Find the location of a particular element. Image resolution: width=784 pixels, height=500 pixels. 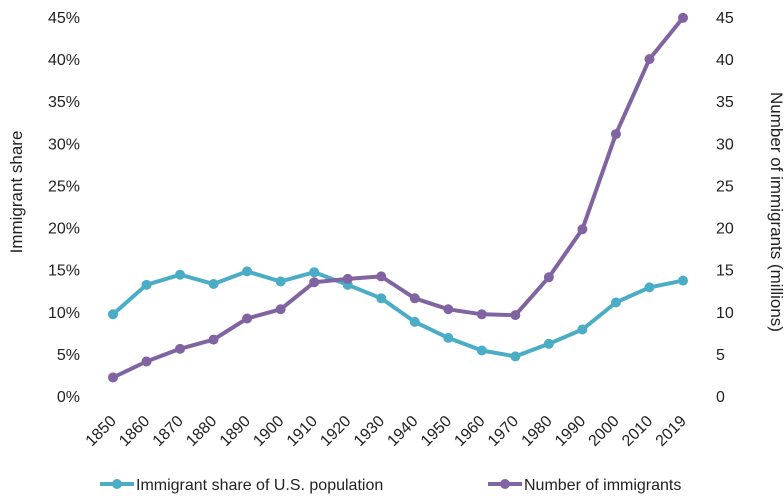

right-tick-label: 5 is located at coordinates (720, 355).